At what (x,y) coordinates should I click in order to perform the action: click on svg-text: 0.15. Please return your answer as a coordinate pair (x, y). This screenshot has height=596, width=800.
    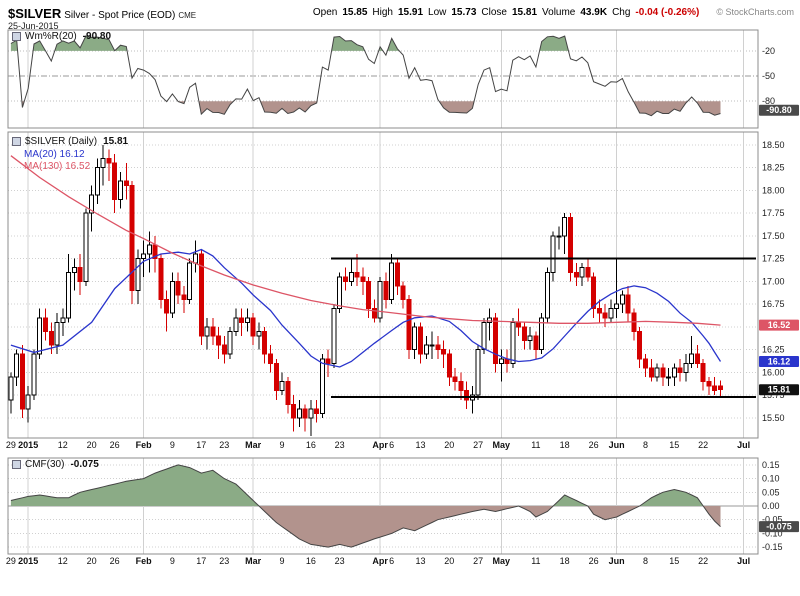
    Looking at the image, I should click on (771, 465).